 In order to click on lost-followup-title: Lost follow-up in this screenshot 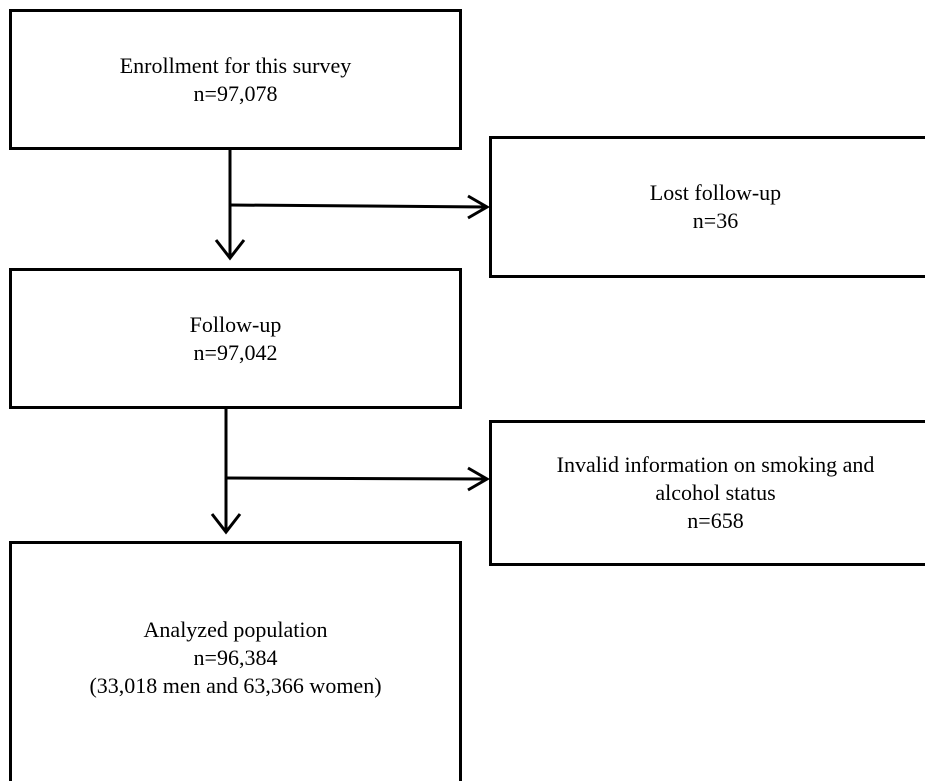, I will do `click(715, 192)`.